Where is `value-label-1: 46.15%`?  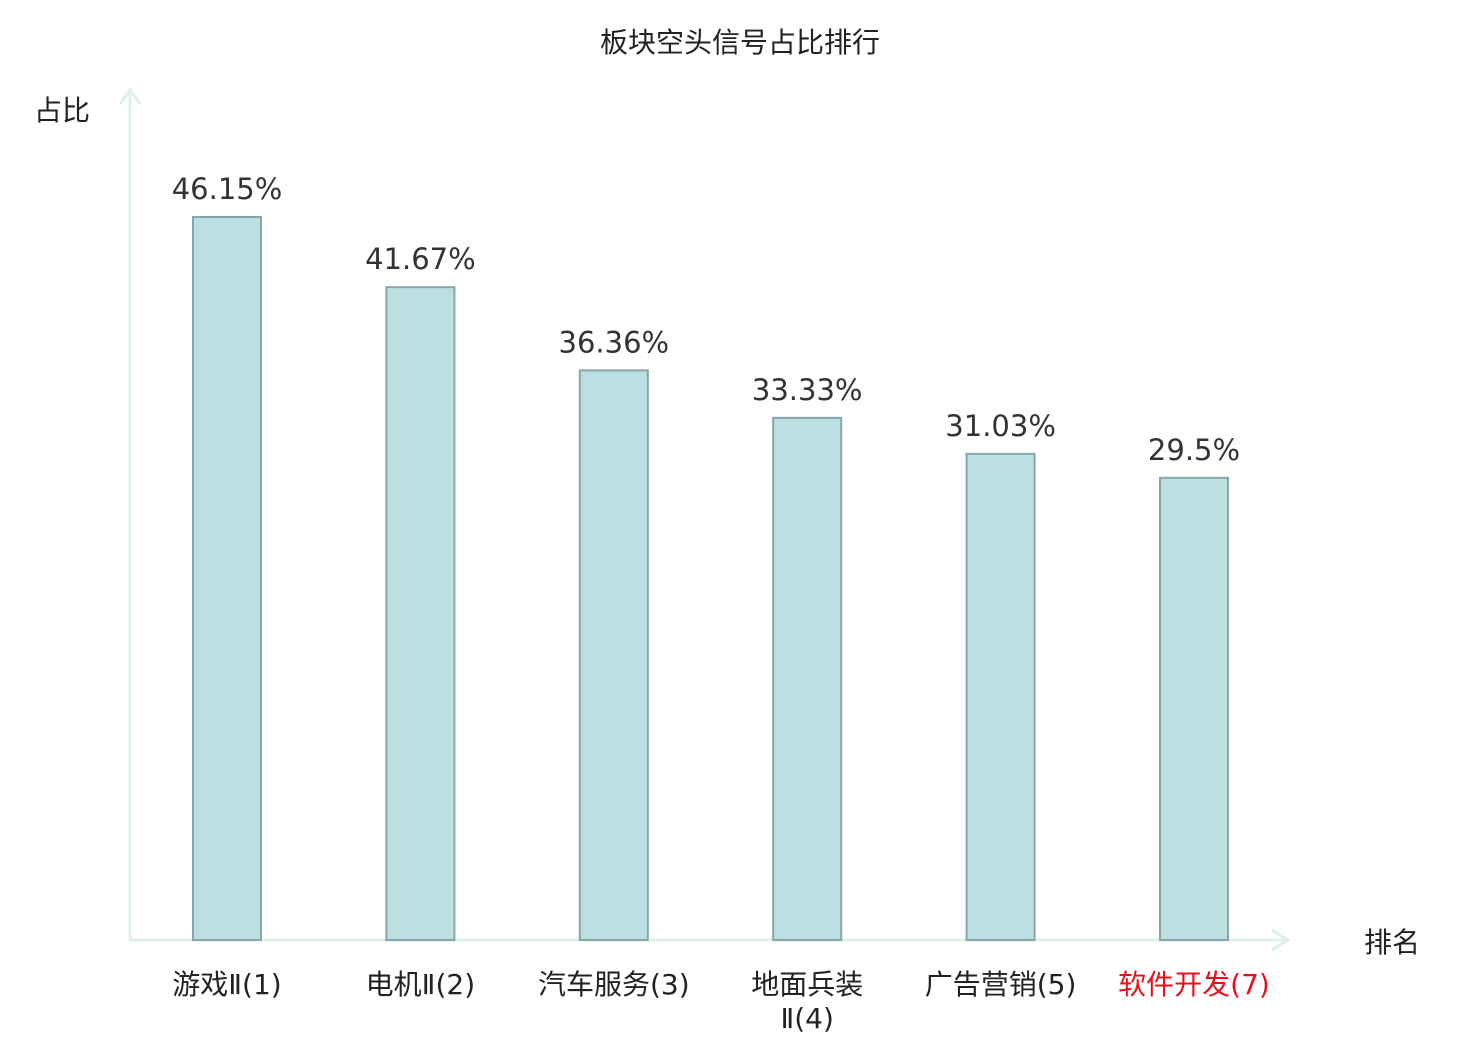
value-label-1: 46.15% is located at coordinates (227, 189).